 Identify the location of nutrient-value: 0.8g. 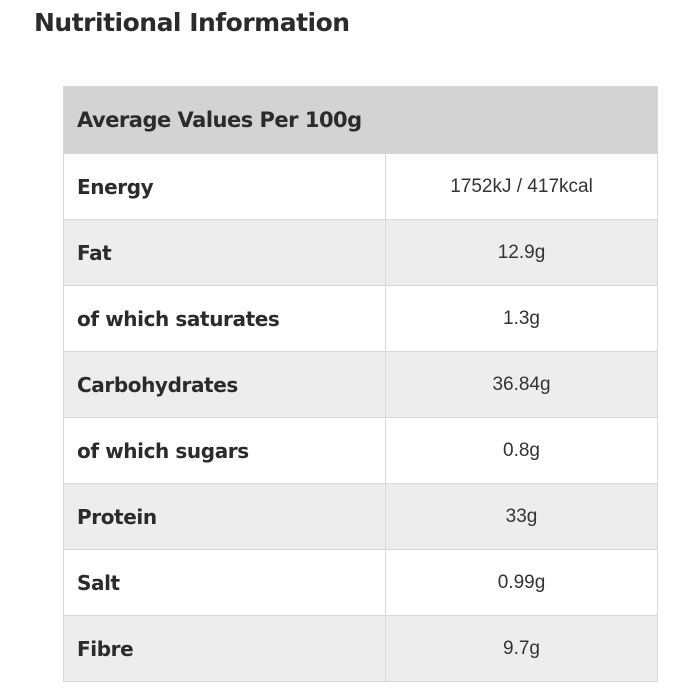
(521, 450).